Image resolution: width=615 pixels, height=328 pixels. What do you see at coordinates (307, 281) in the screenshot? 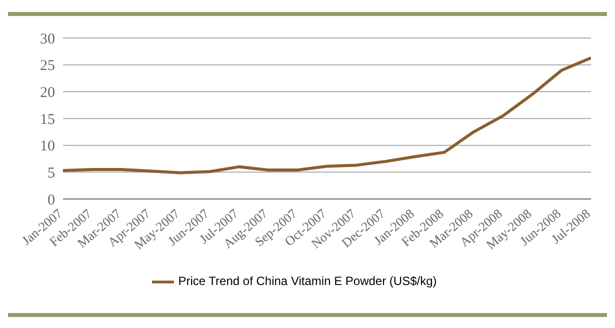
I see `legend-label: Price Trend of China Vitamin E Powder (US$/kg)` at bounding box center [307, 281].